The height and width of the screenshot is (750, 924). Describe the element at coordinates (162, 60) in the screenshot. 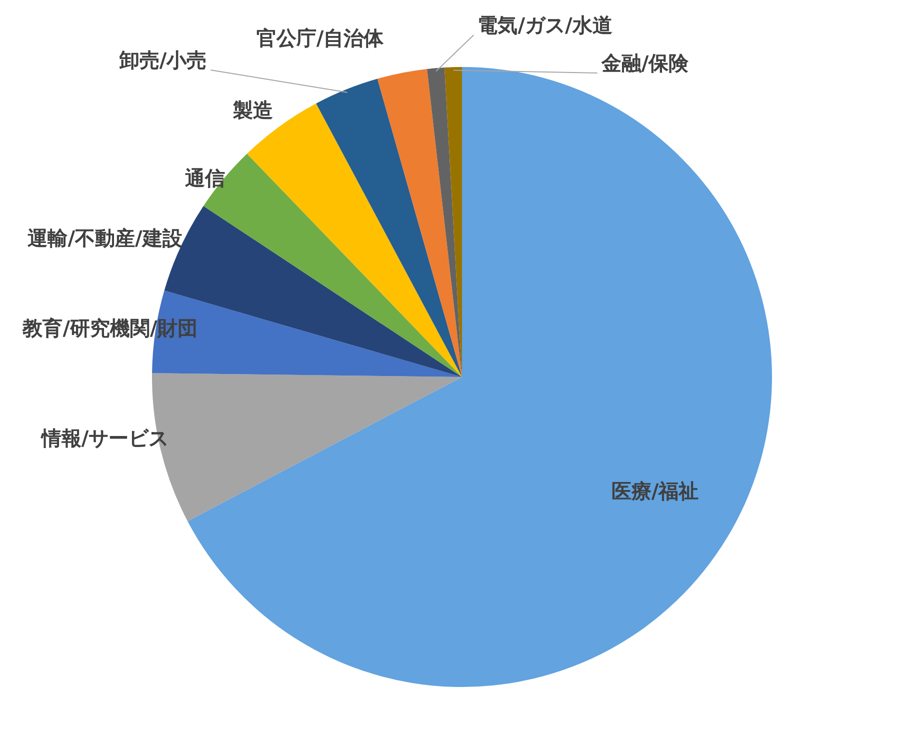

I see `slice-label: 卸売/小売` at that location.